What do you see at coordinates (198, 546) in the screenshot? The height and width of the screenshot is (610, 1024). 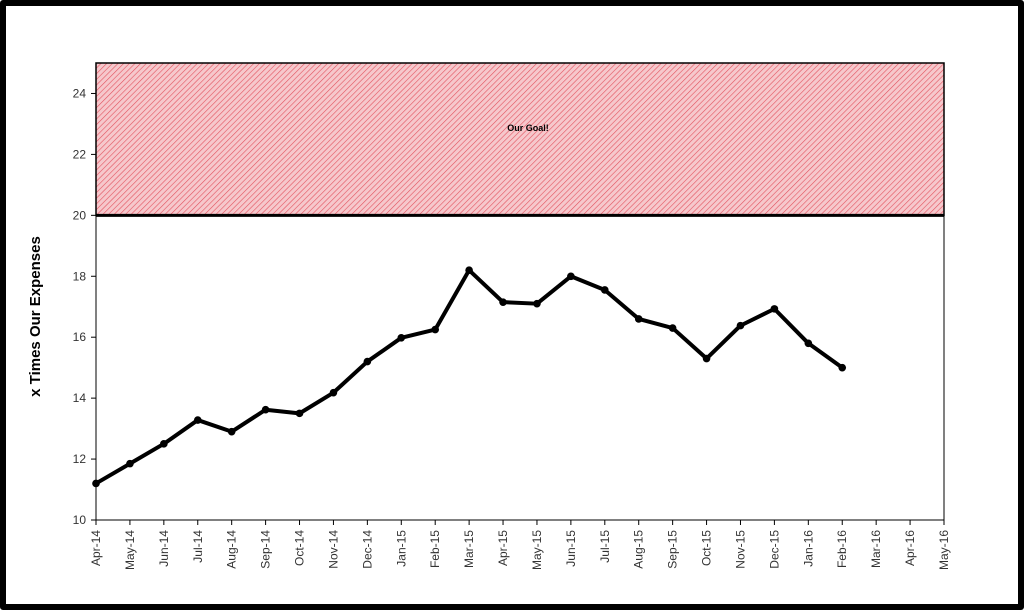 I see `x-tick-label: Jul-14` at bounding box center [198, 546].